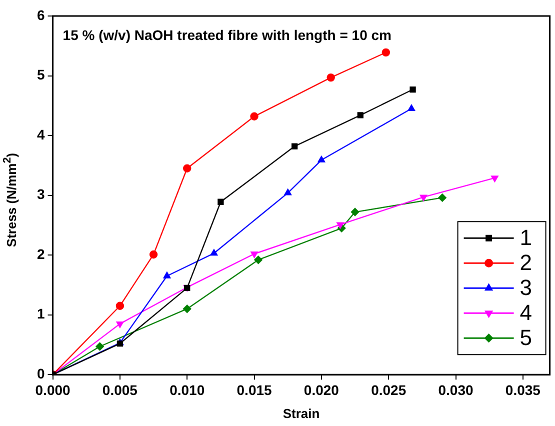  What do you see at coordinates (301, 413) in the screenshot?
I see `x-axis-title: Strain` at bounding box center [301, 413].